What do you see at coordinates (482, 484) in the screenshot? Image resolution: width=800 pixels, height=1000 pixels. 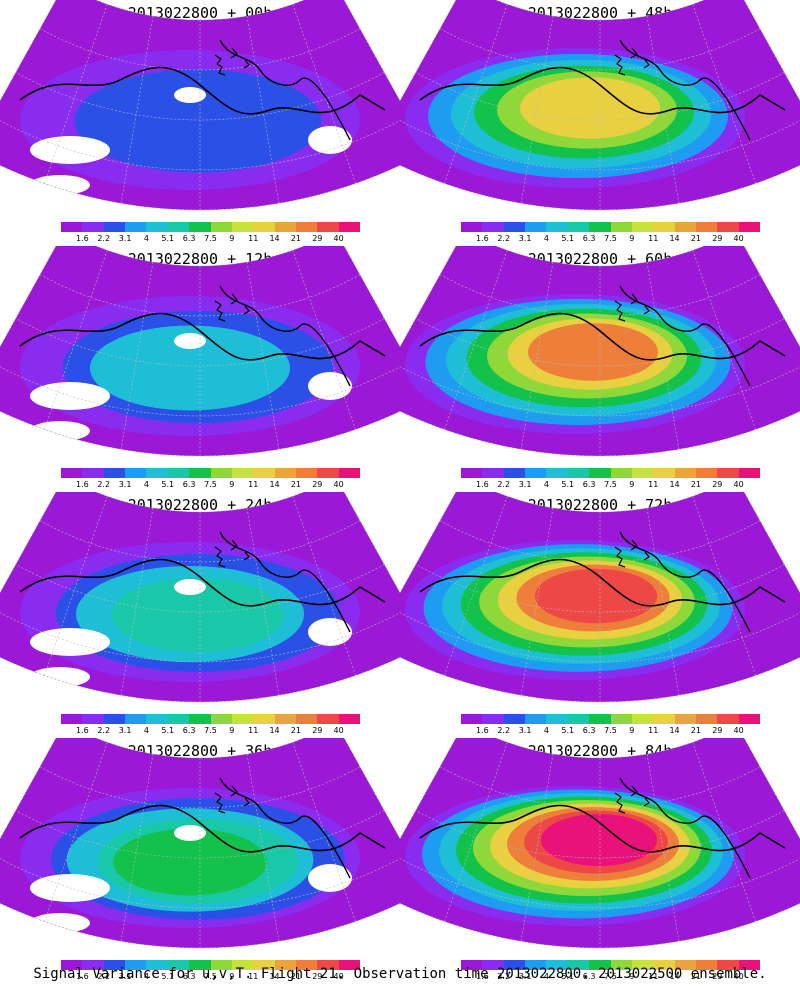 I see `colorbar-tick-label: 1.6` at bounding box center [482, 484].